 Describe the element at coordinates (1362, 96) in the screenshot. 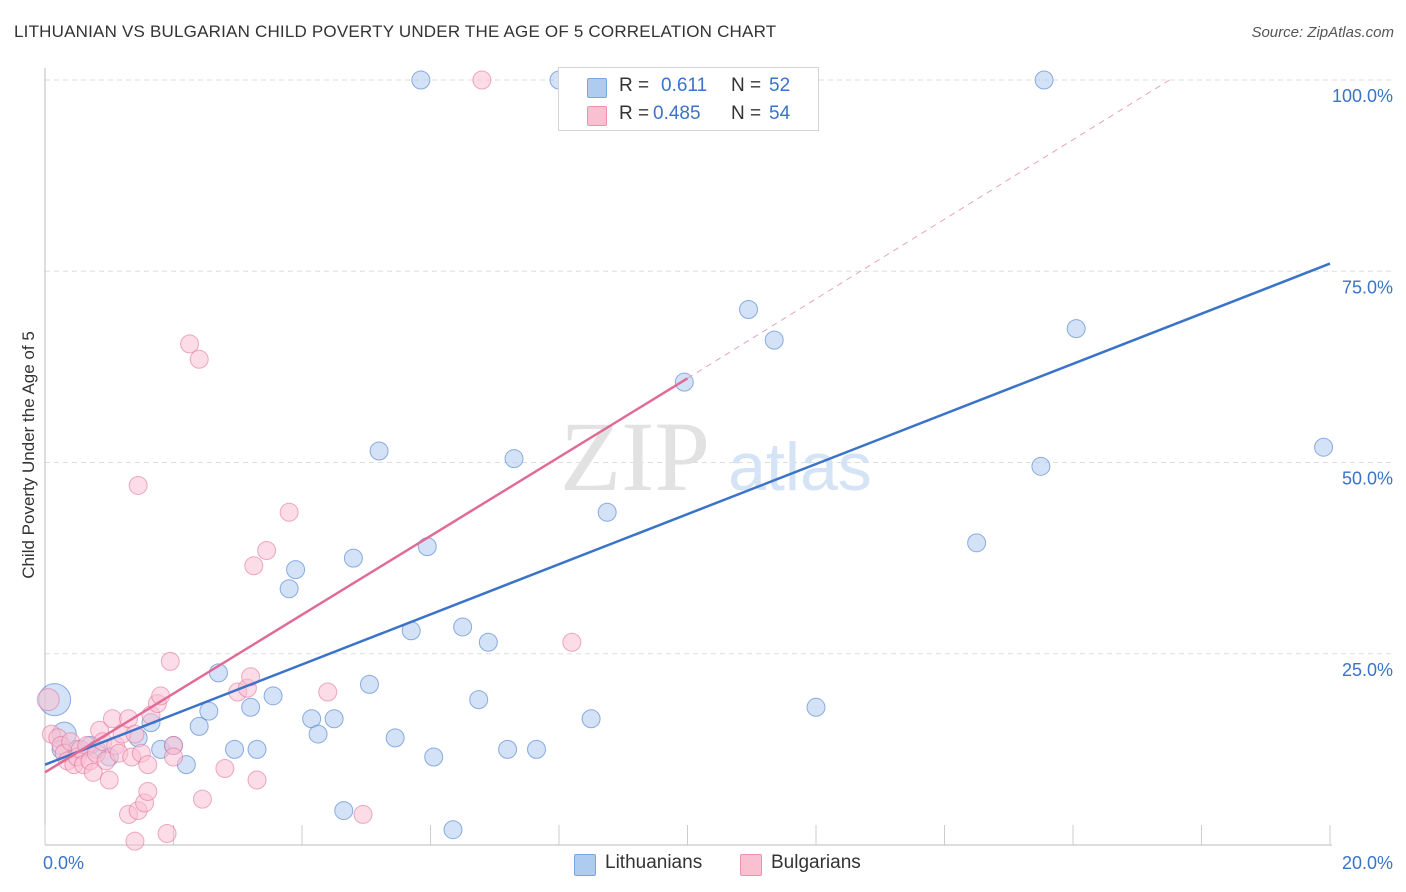

I see `y-tick-label: 100.0%` at that location.